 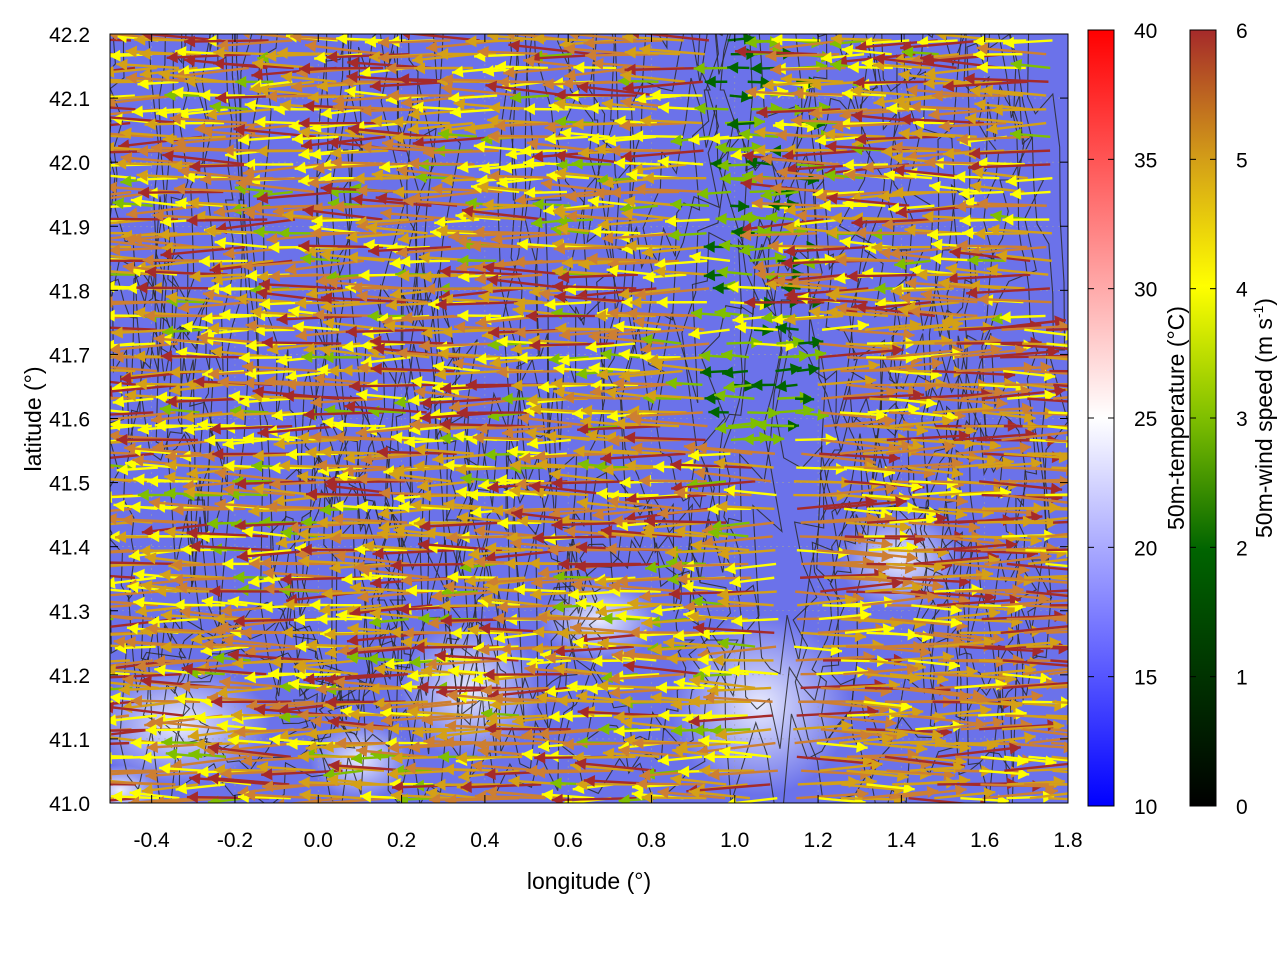 What do you see at coordinates (69, 484) in the screenshot?
I see `y-tick-label: 41.5` at bounding box center [69, 484].